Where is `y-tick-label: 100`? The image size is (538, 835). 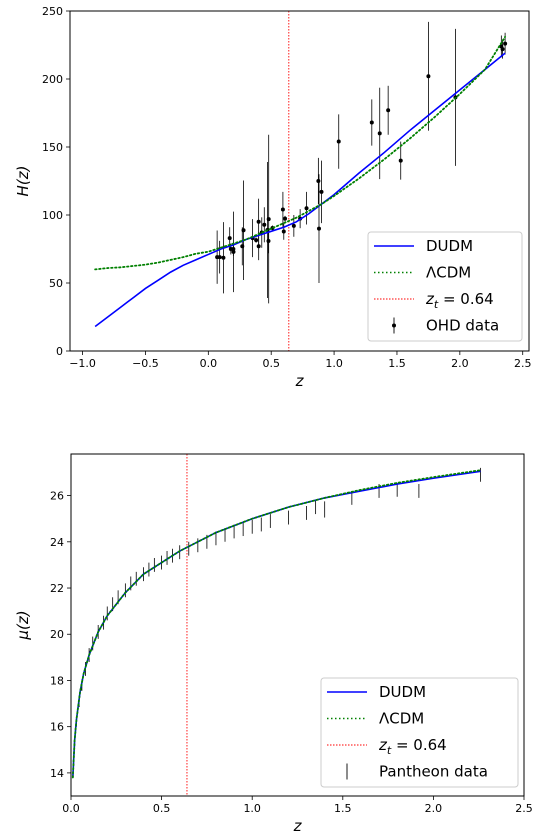
y-tick-label: 100 is located at coordinates (52, 215).